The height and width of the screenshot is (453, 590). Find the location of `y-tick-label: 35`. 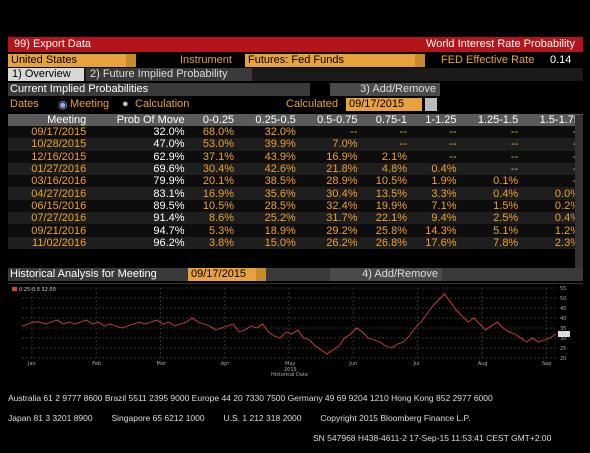

y-tick-label: 35 is located at coordinates (563, 329).